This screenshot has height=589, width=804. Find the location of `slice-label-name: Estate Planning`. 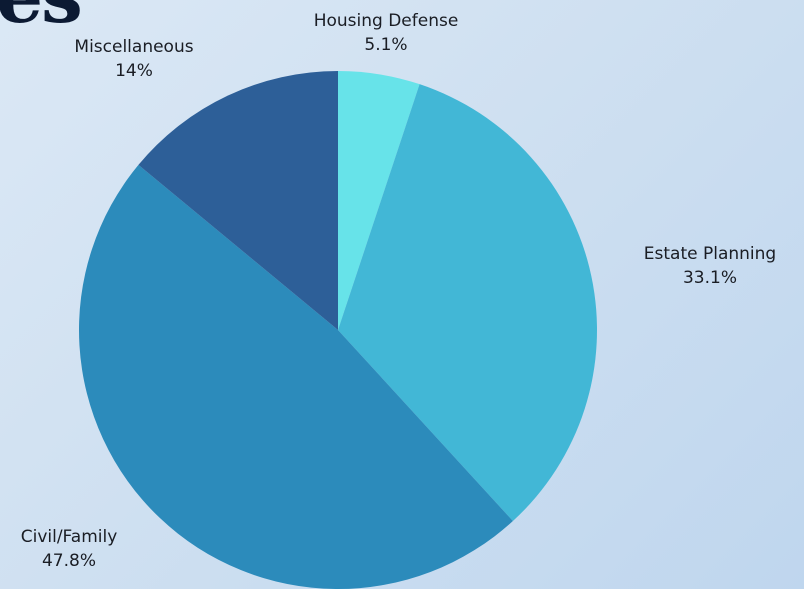

slice-label-name: Estate Planning is located at coordinates (710, 254).